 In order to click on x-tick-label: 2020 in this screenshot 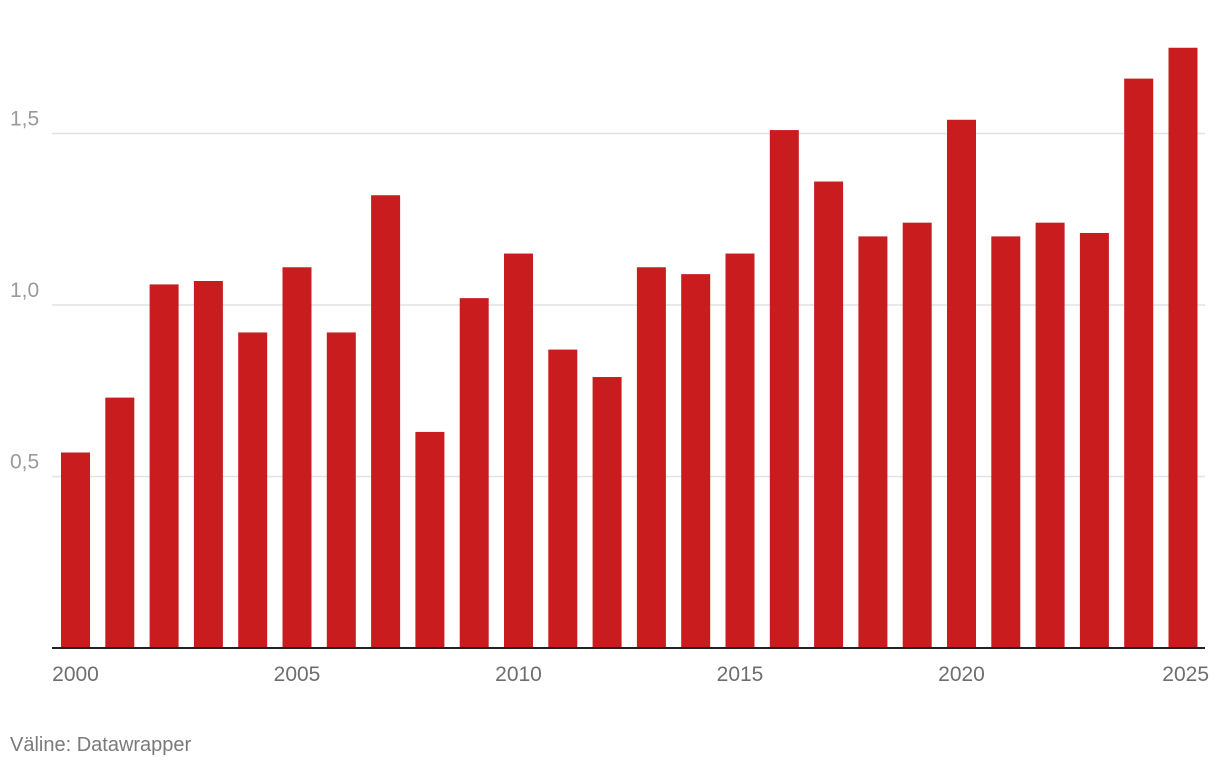, I will do `click(961, 674)`.